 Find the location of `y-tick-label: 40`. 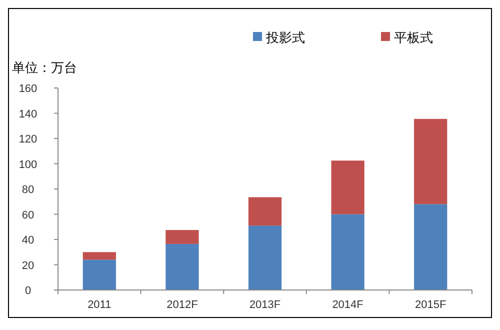

y-tick-label: 40 is located at coordinates (28, 240).